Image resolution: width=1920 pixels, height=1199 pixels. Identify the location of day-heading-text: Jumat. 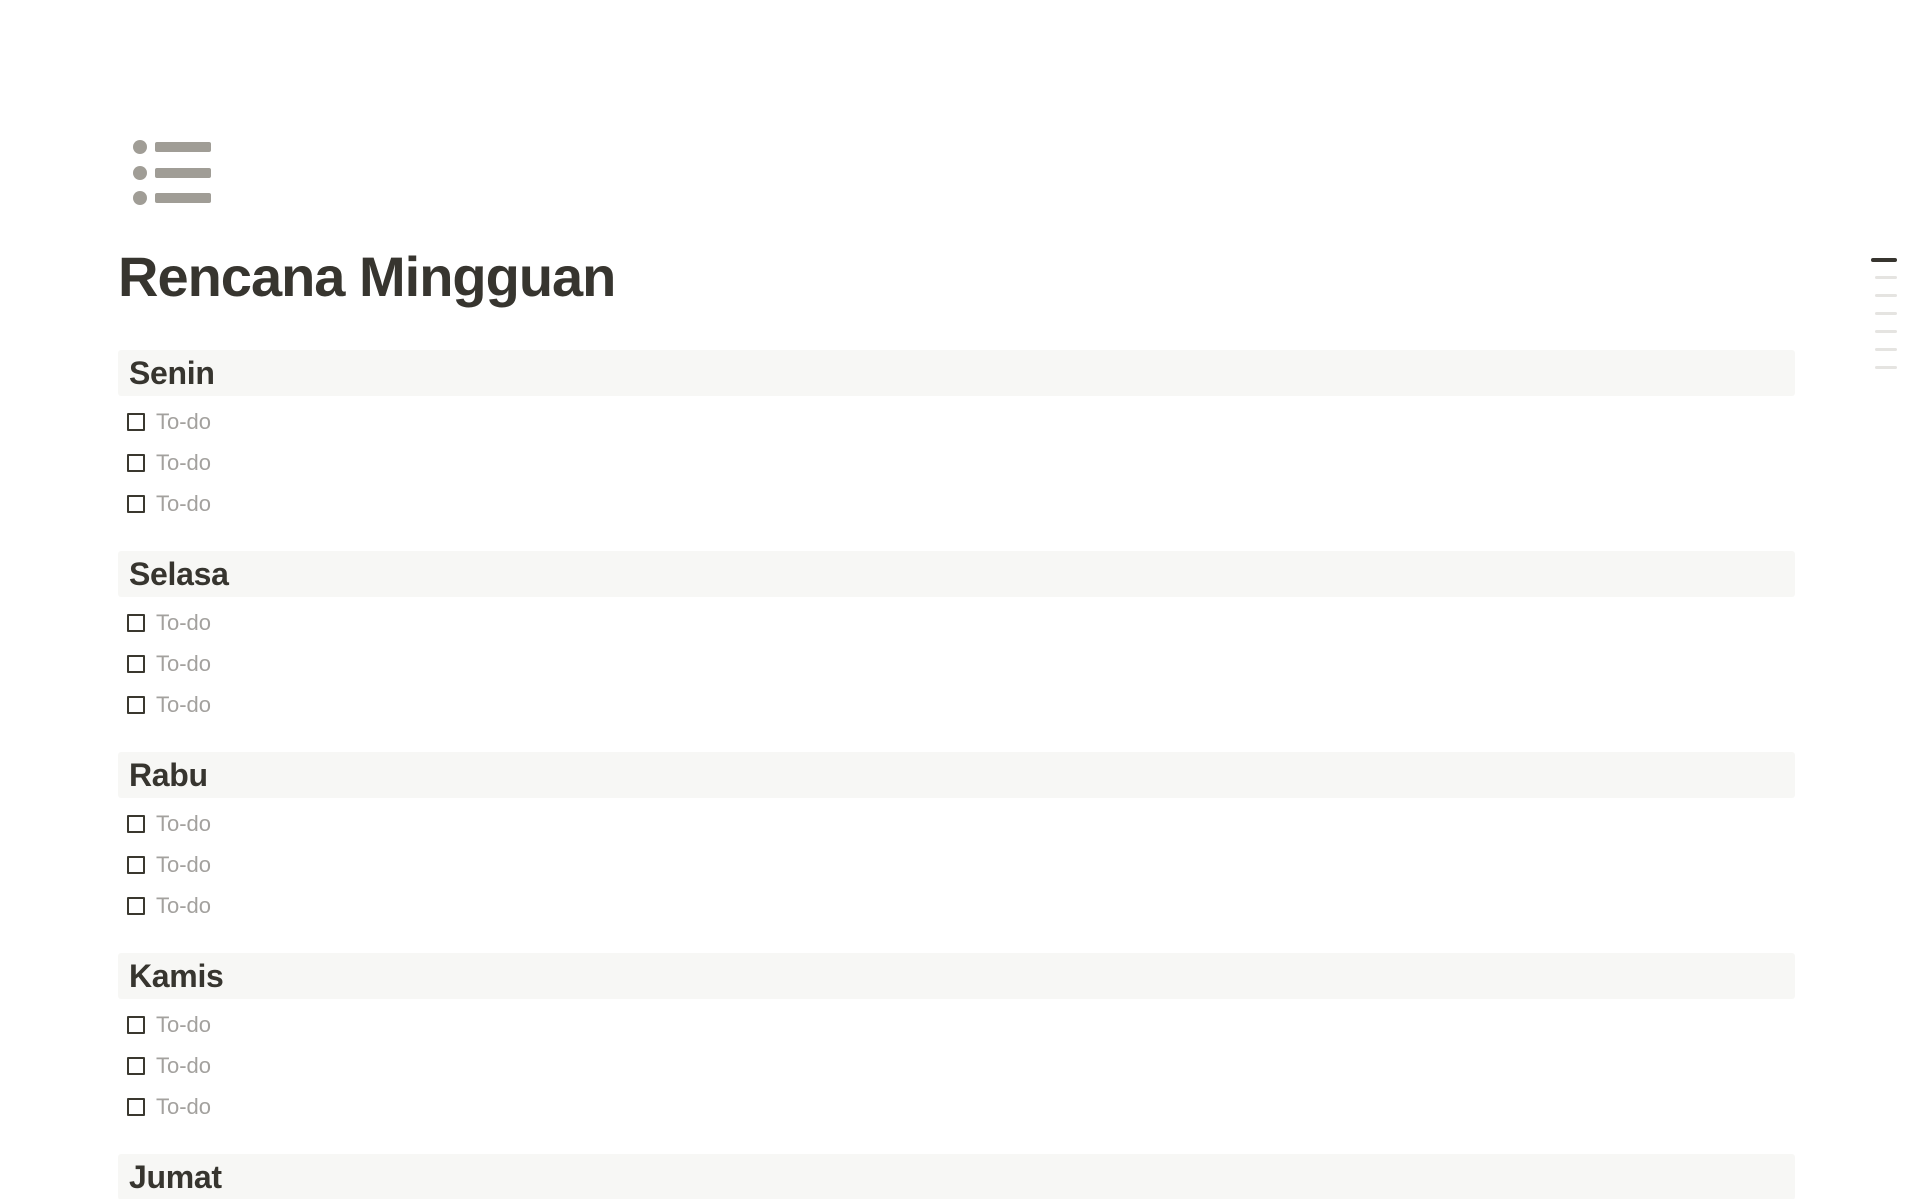
(175, 1177).